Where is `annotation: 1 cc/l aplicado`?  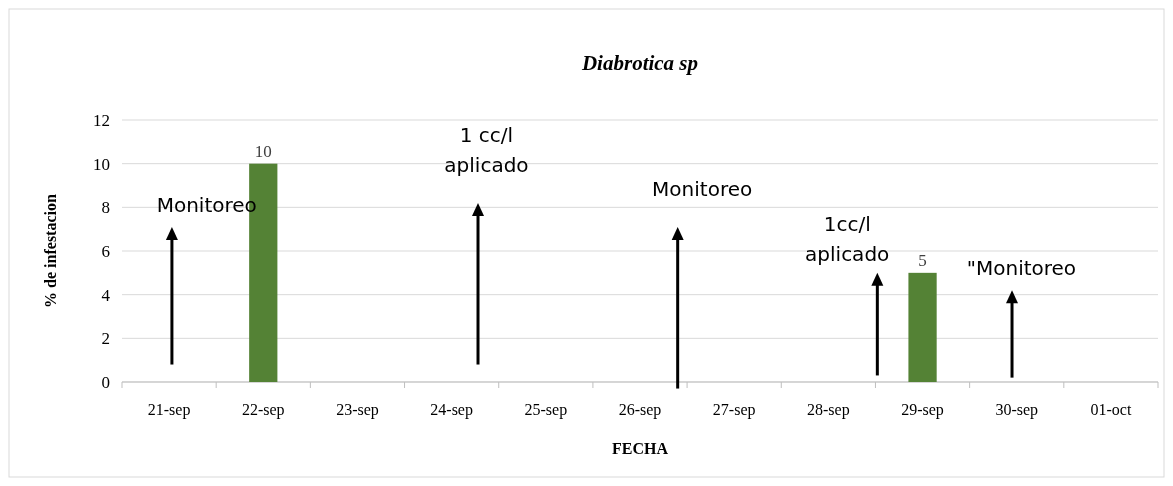
annotation: 1 cc/l aplicado is located at coordinates (486, 149).